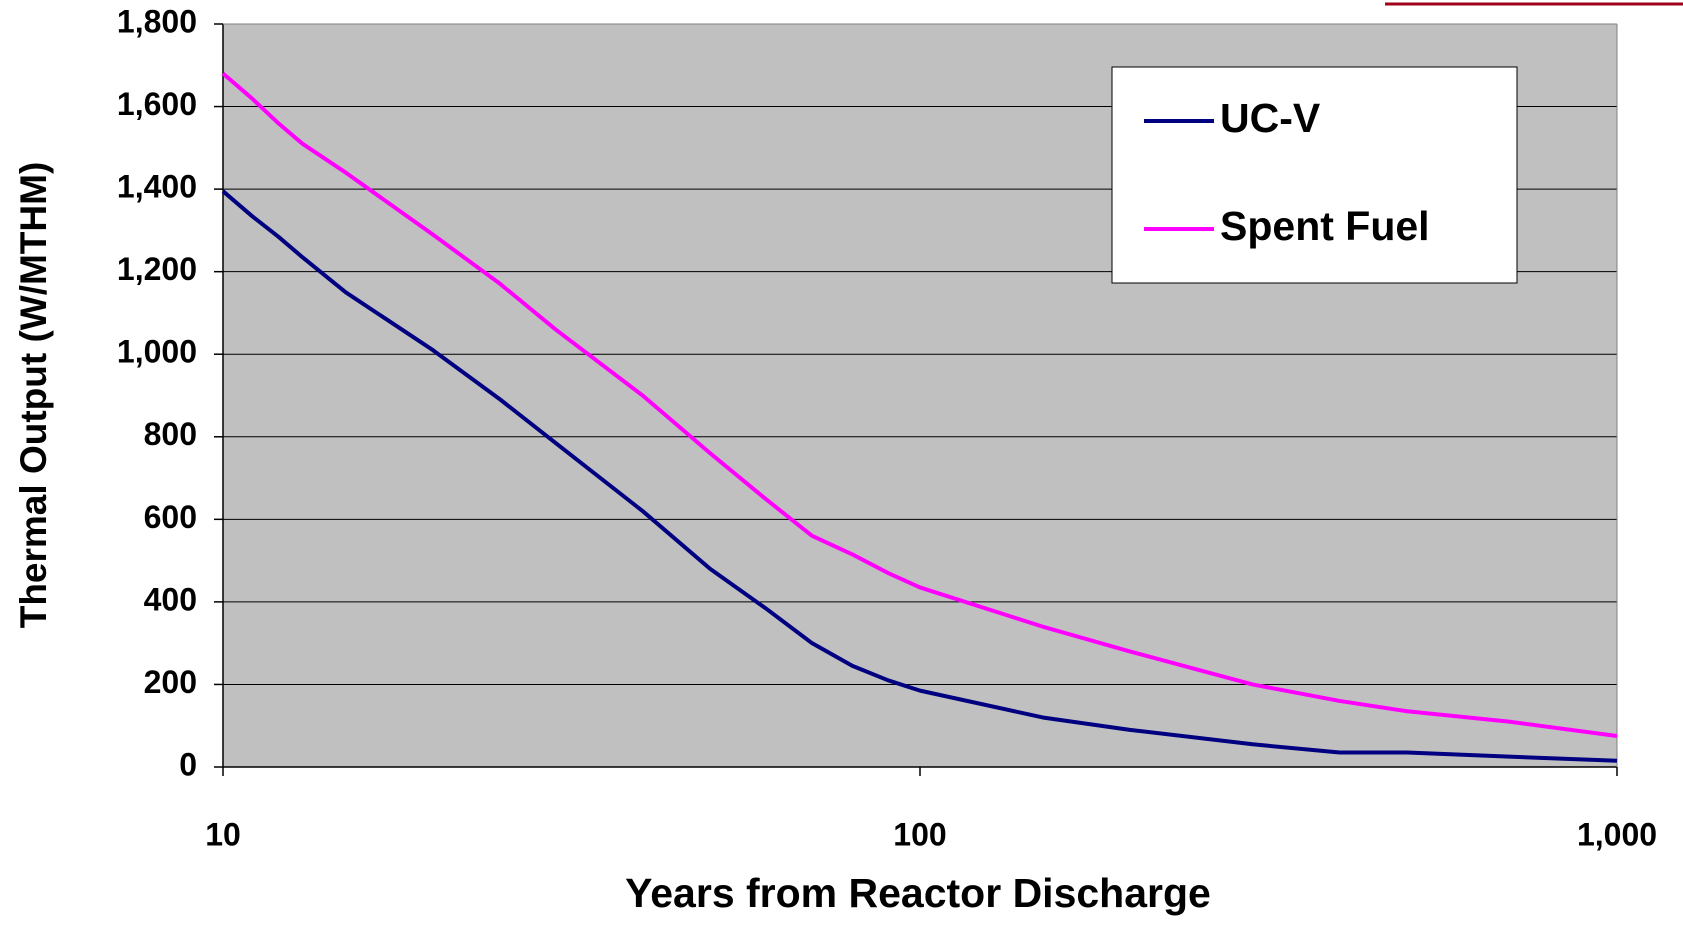 This screenshot has height=926, width=1683. I want to click on y-axis-label: Thermal Output (W/MTHM), so click(33, 395).